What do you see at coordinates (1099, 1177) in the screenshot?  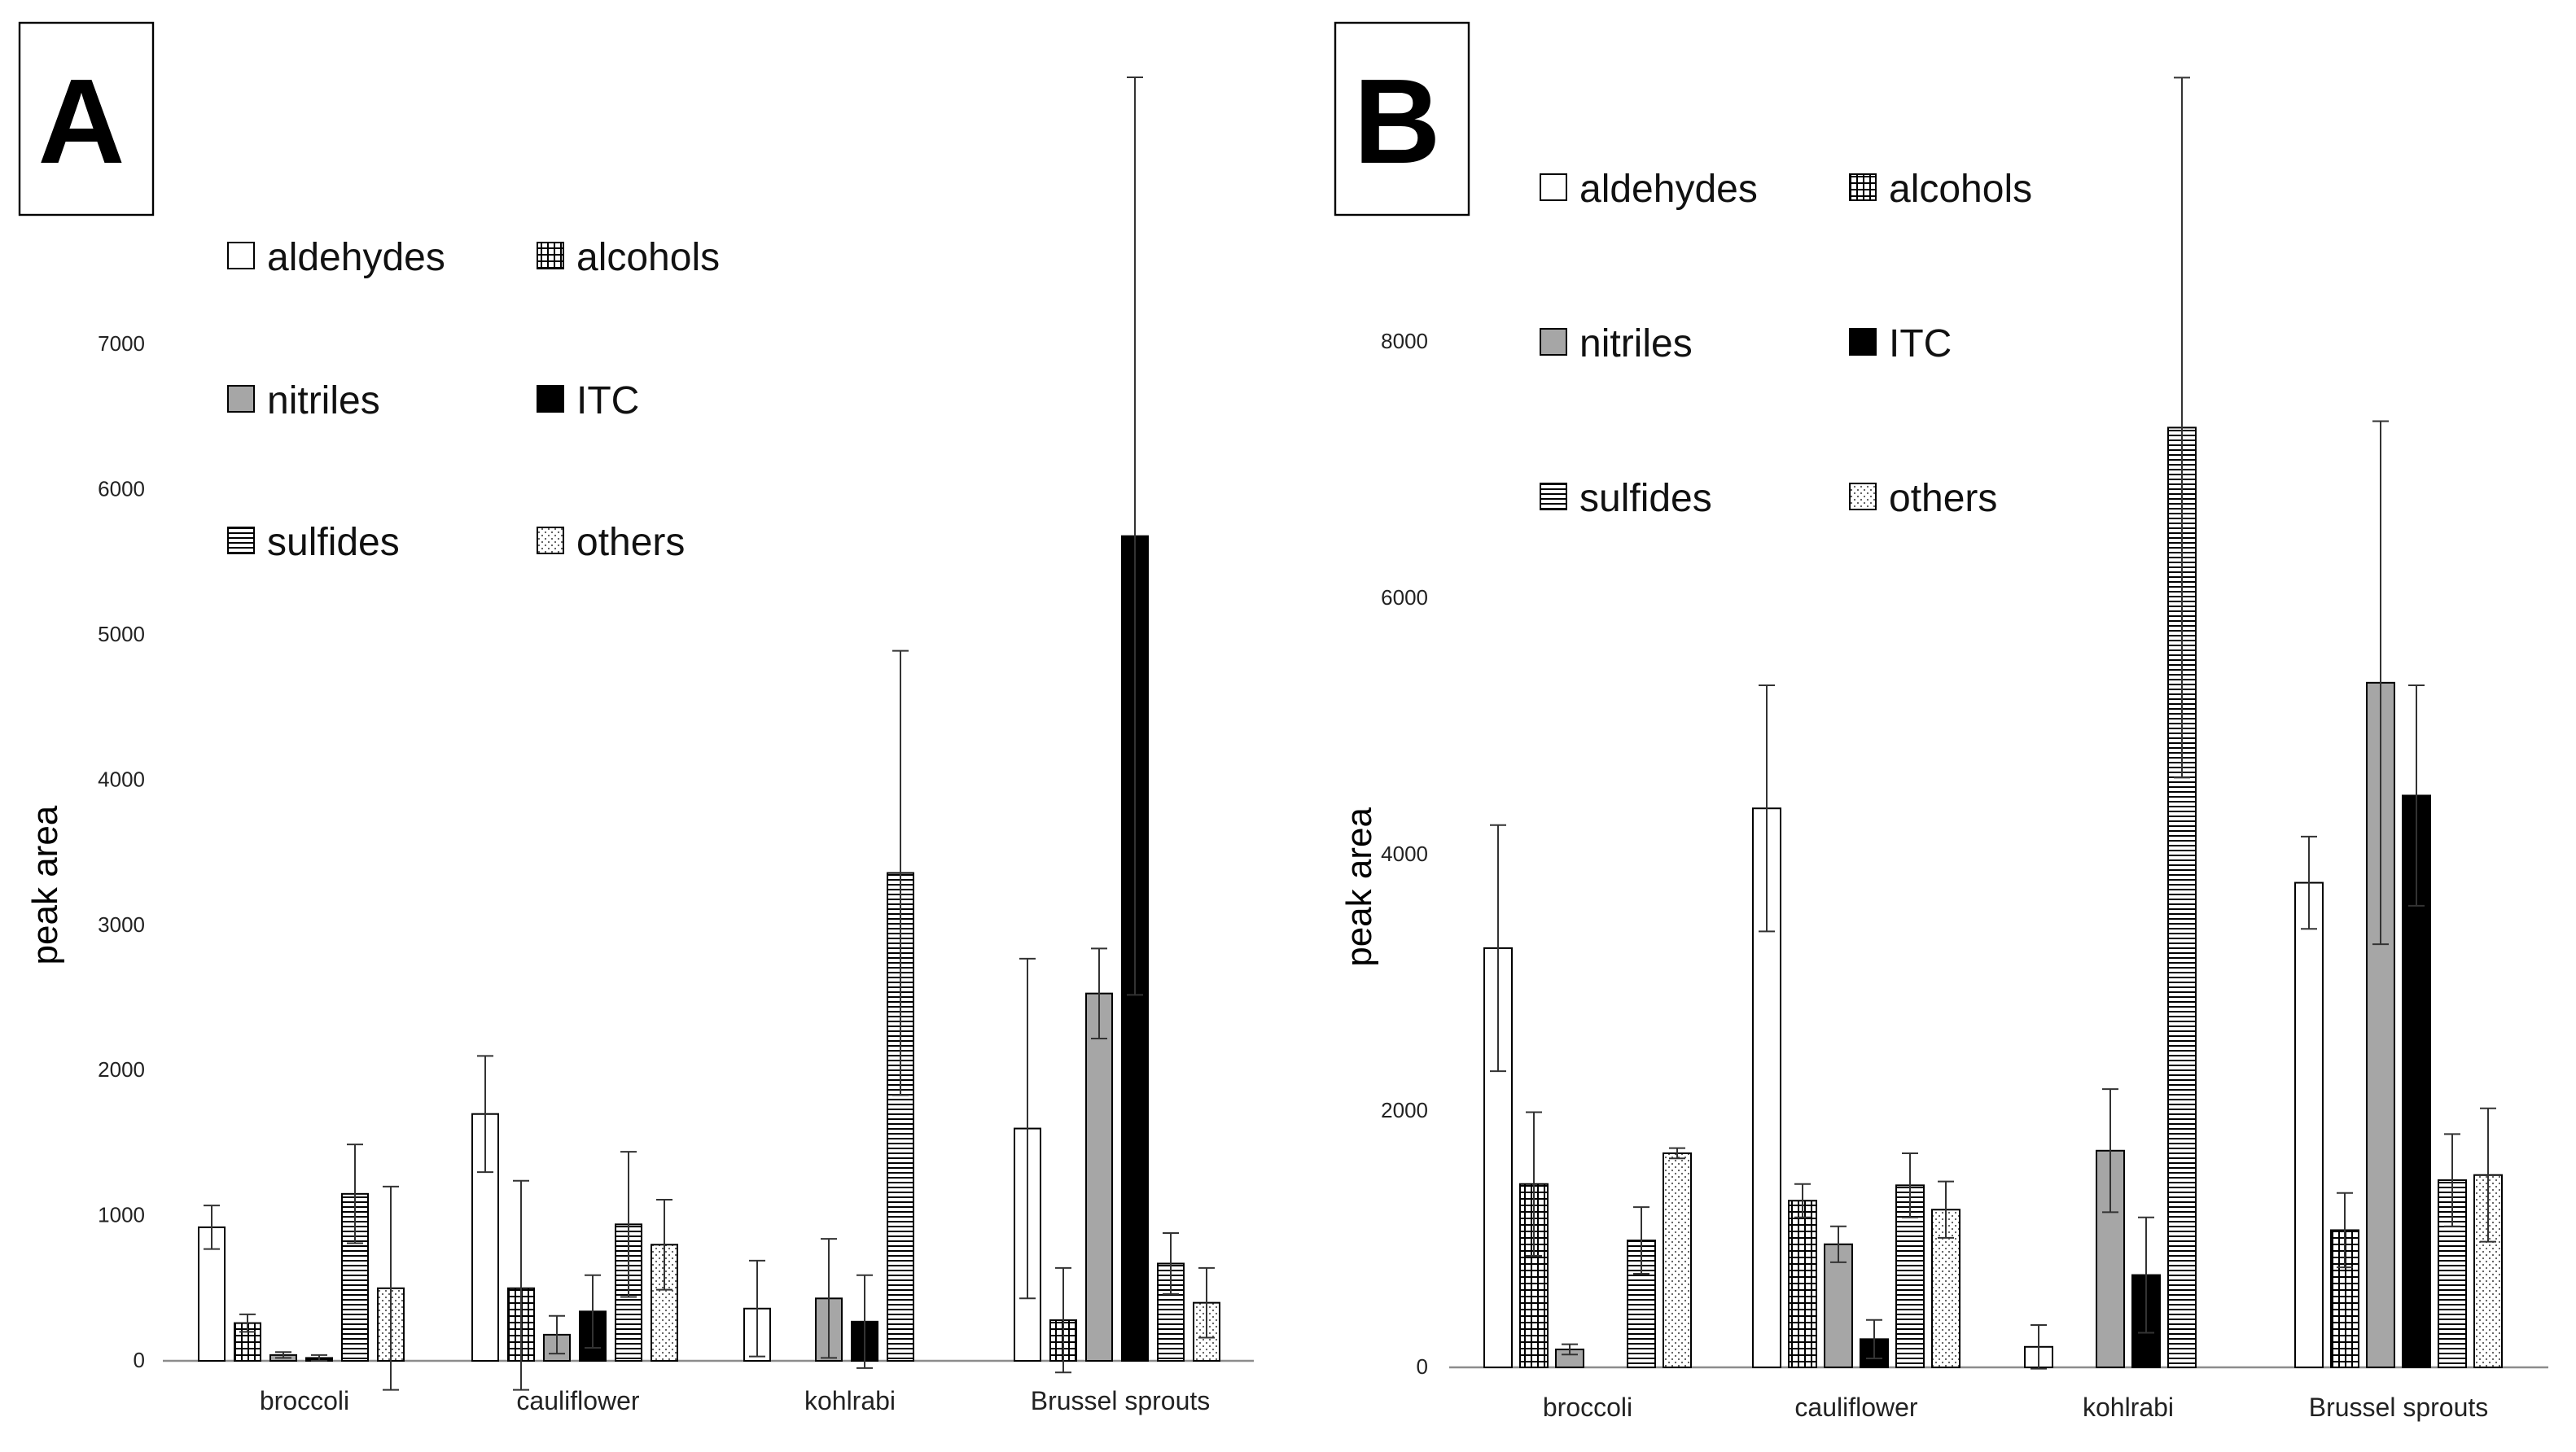 I see `bar-nitriles` at bounding box center [1099, 1177].